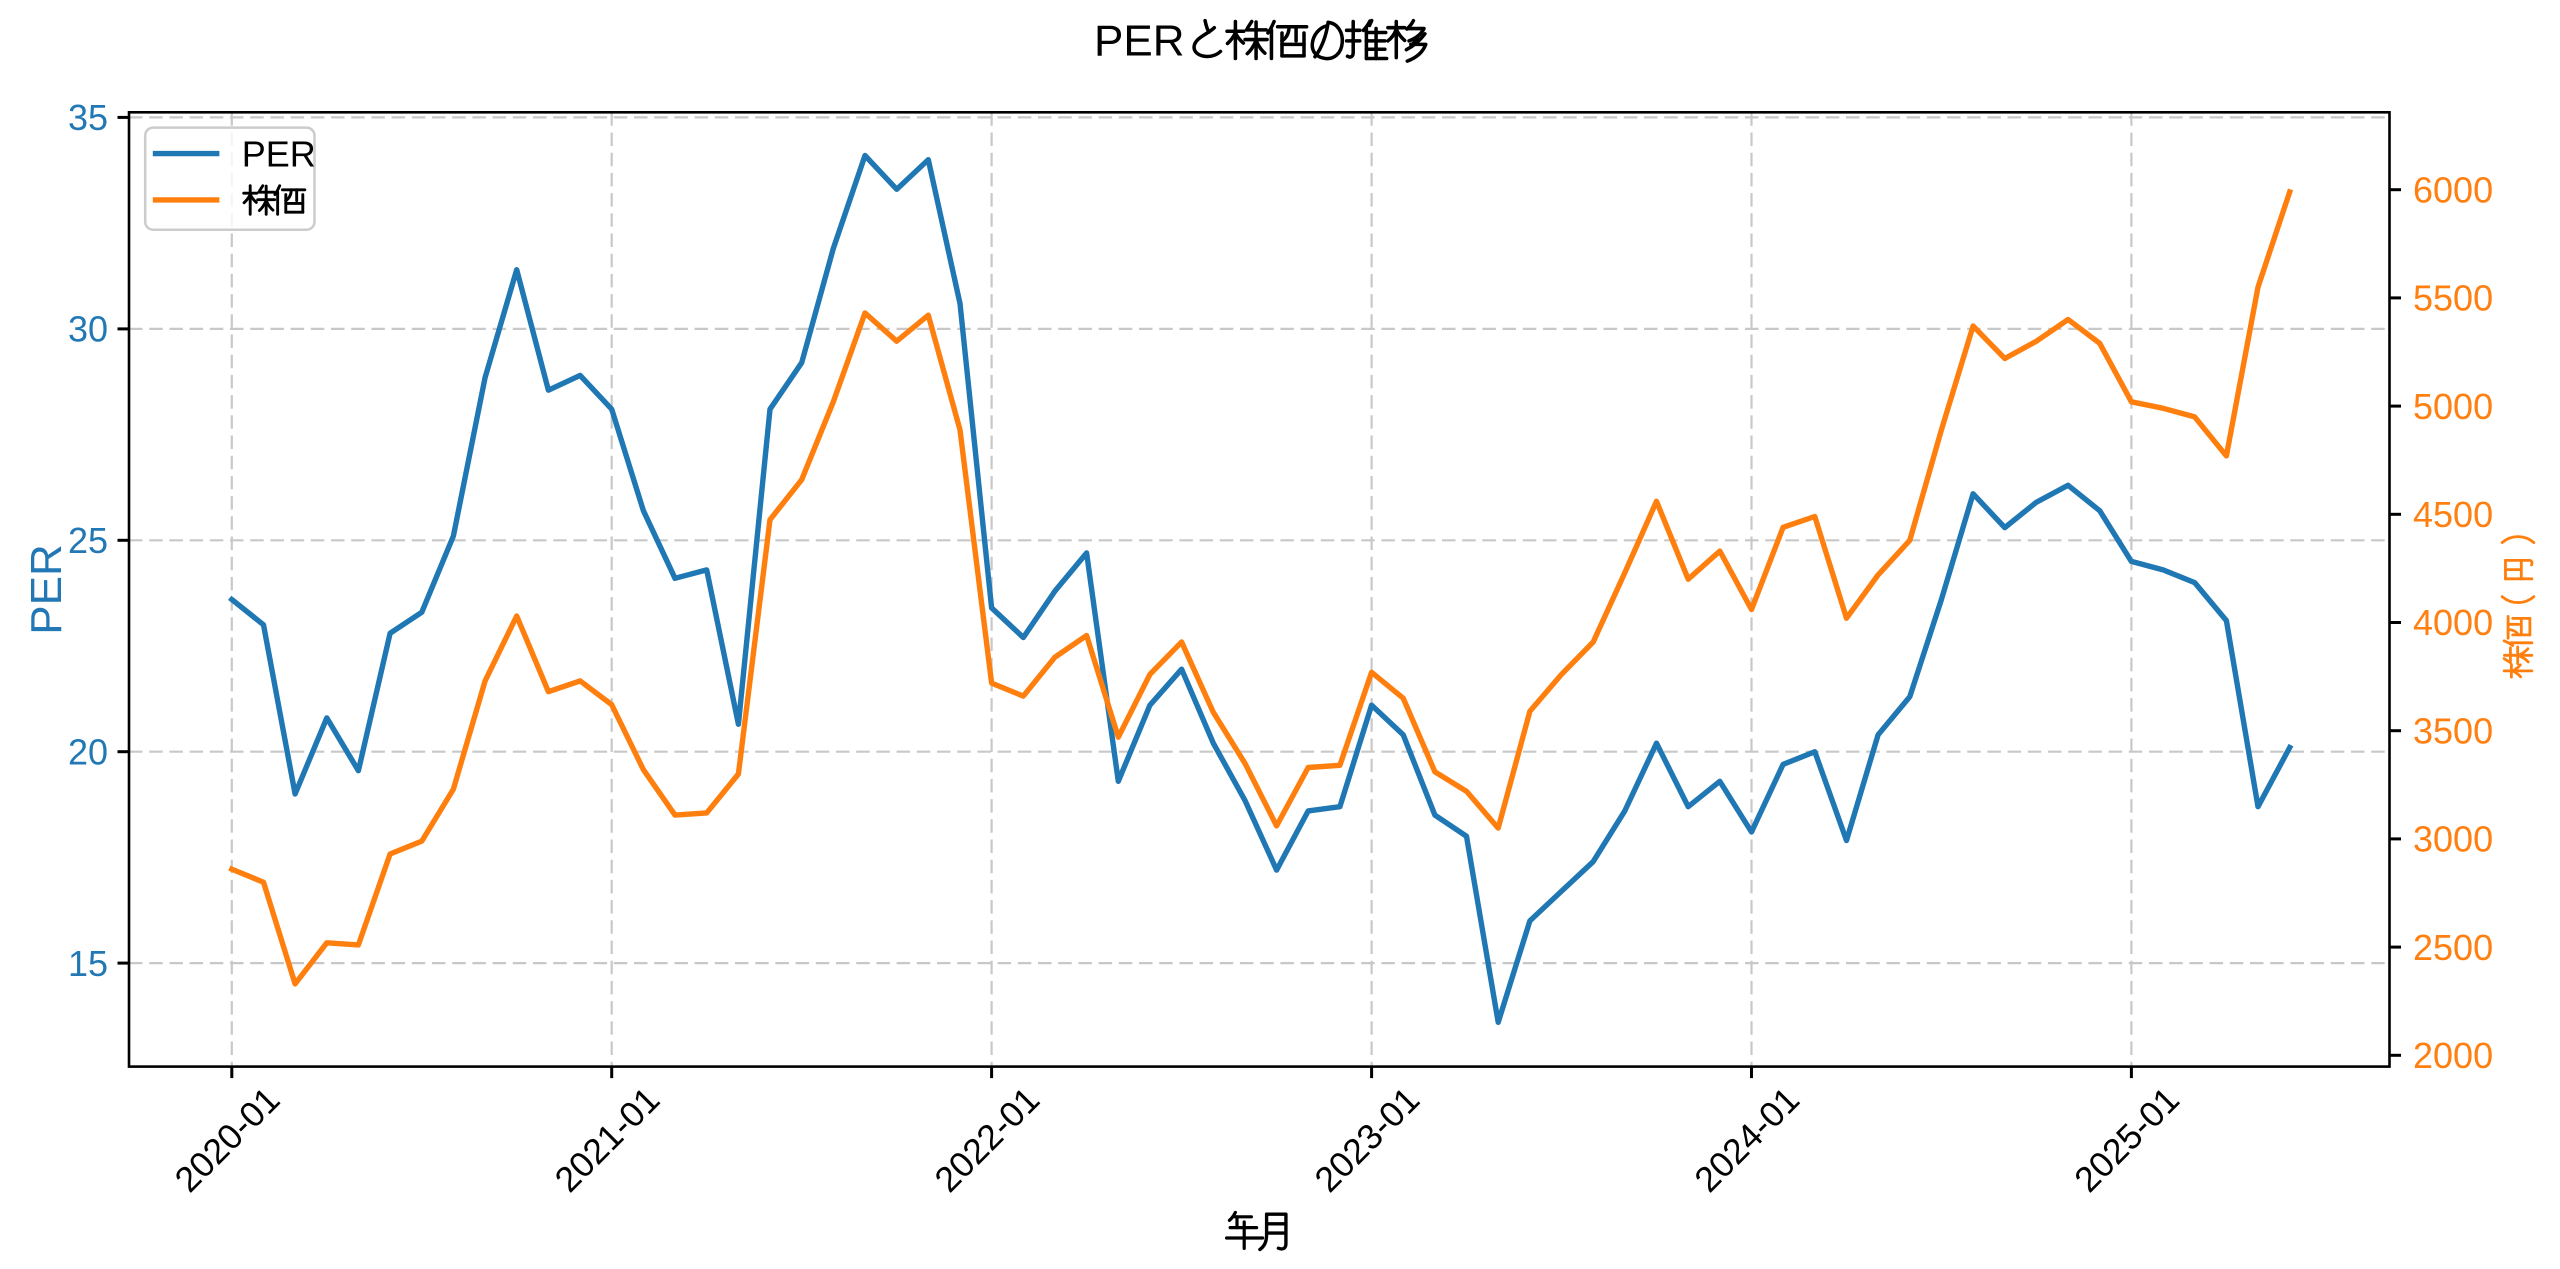 Image resolution: width=2560 pixels, height=1269 pixels. Describe the element at coordinates (2453, 730) in the screenshot. I see `svg-text: 3500` at that location.